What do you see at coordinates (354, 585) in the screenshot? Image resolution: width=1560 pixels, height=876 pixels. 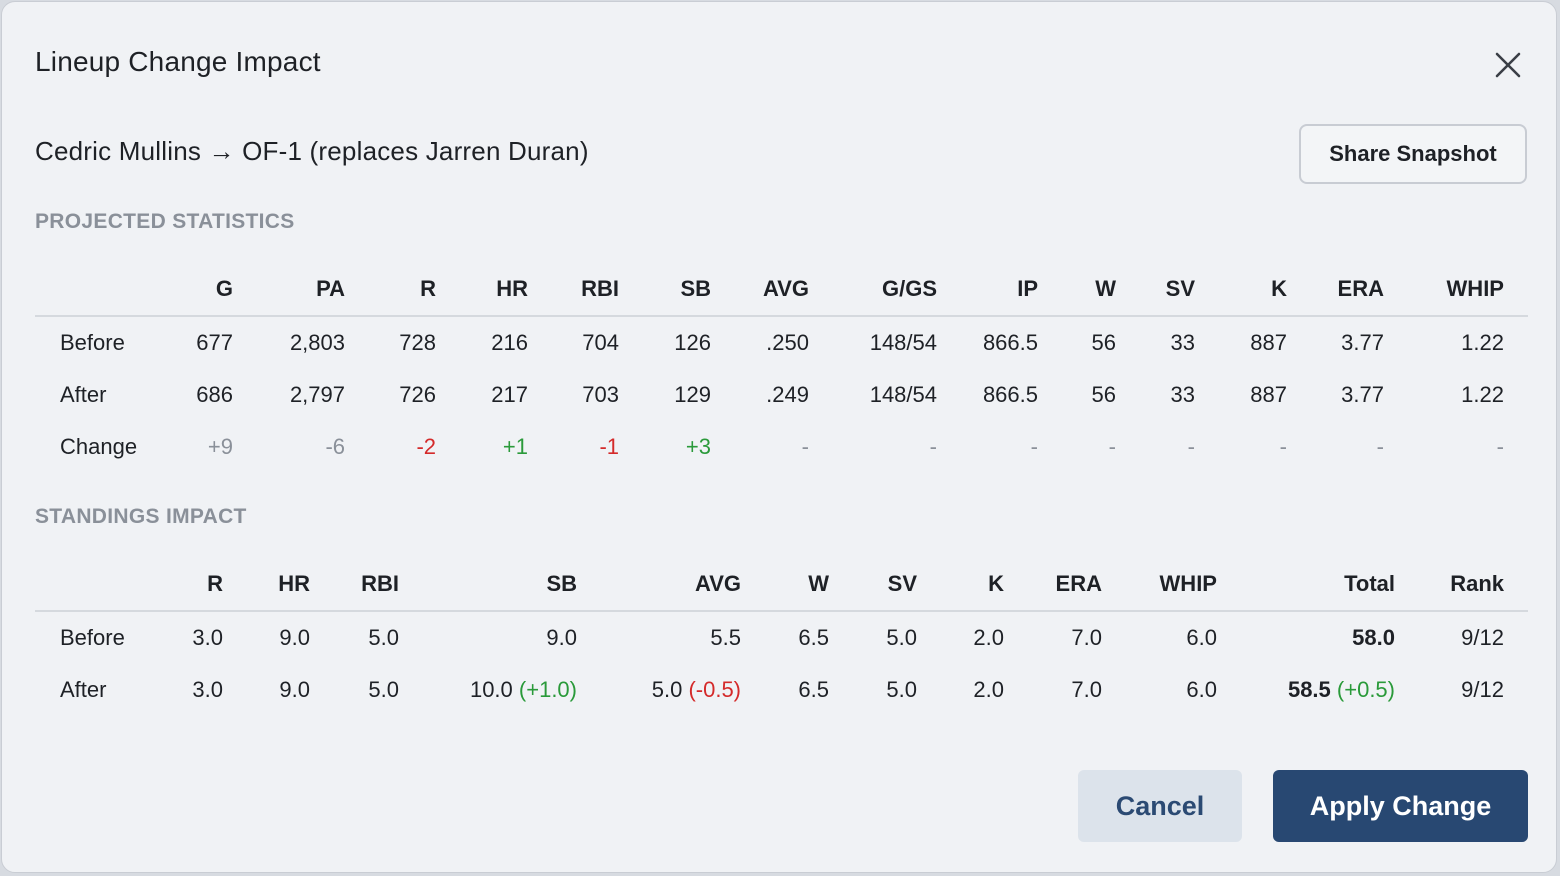 I see `col-header: RBI` at bounding box center [354, 585].